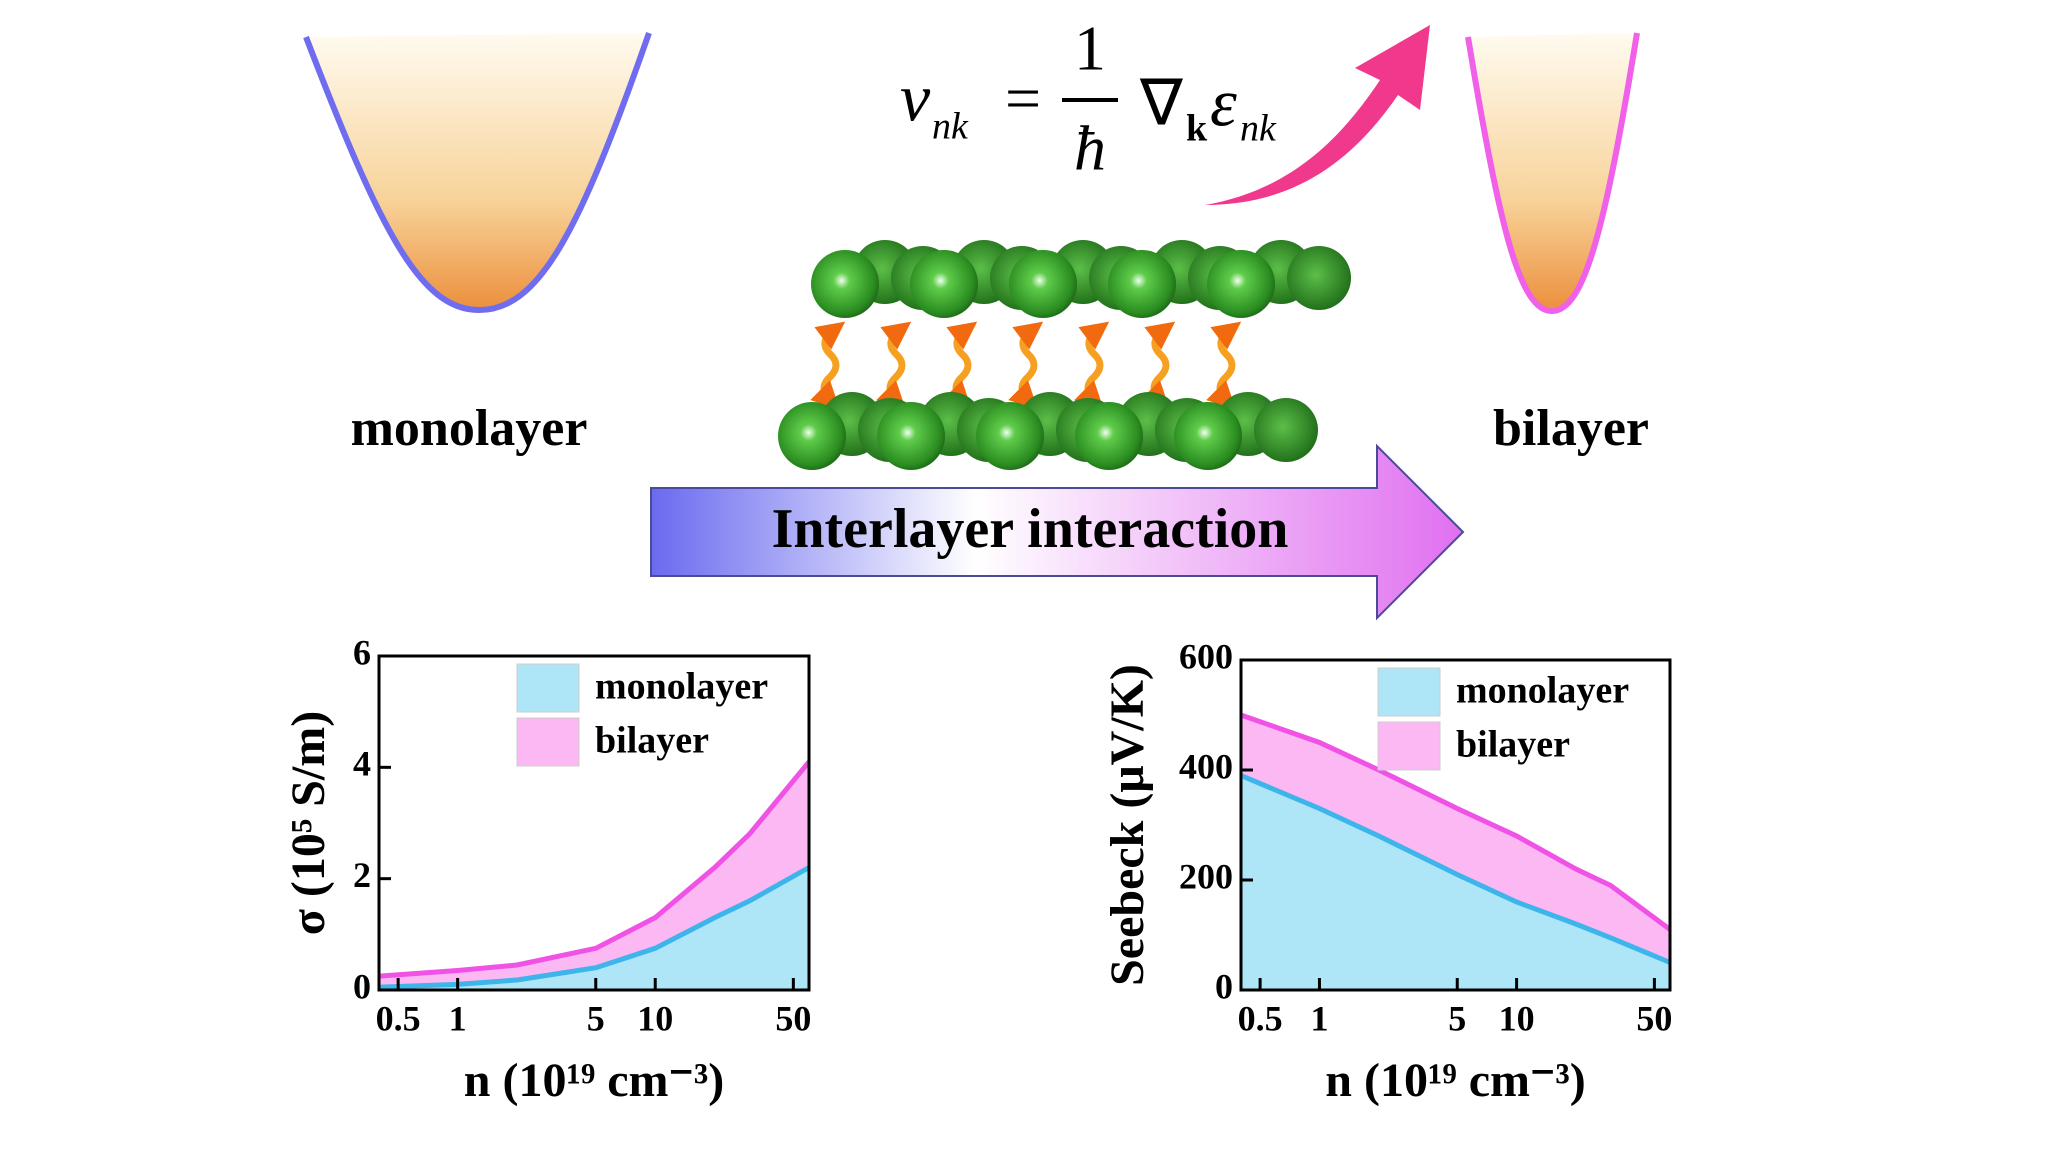  What do you see at coordinates (1023, 98) in the screenshot?
I see `eq-equals: =` at bounding box center [1023, 98].